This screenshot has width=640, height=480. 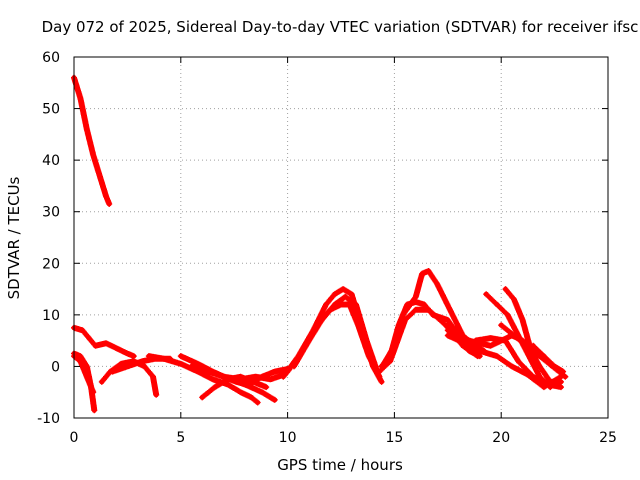 I want to click on y-tick-label: 40, so click(x=51, y=161).